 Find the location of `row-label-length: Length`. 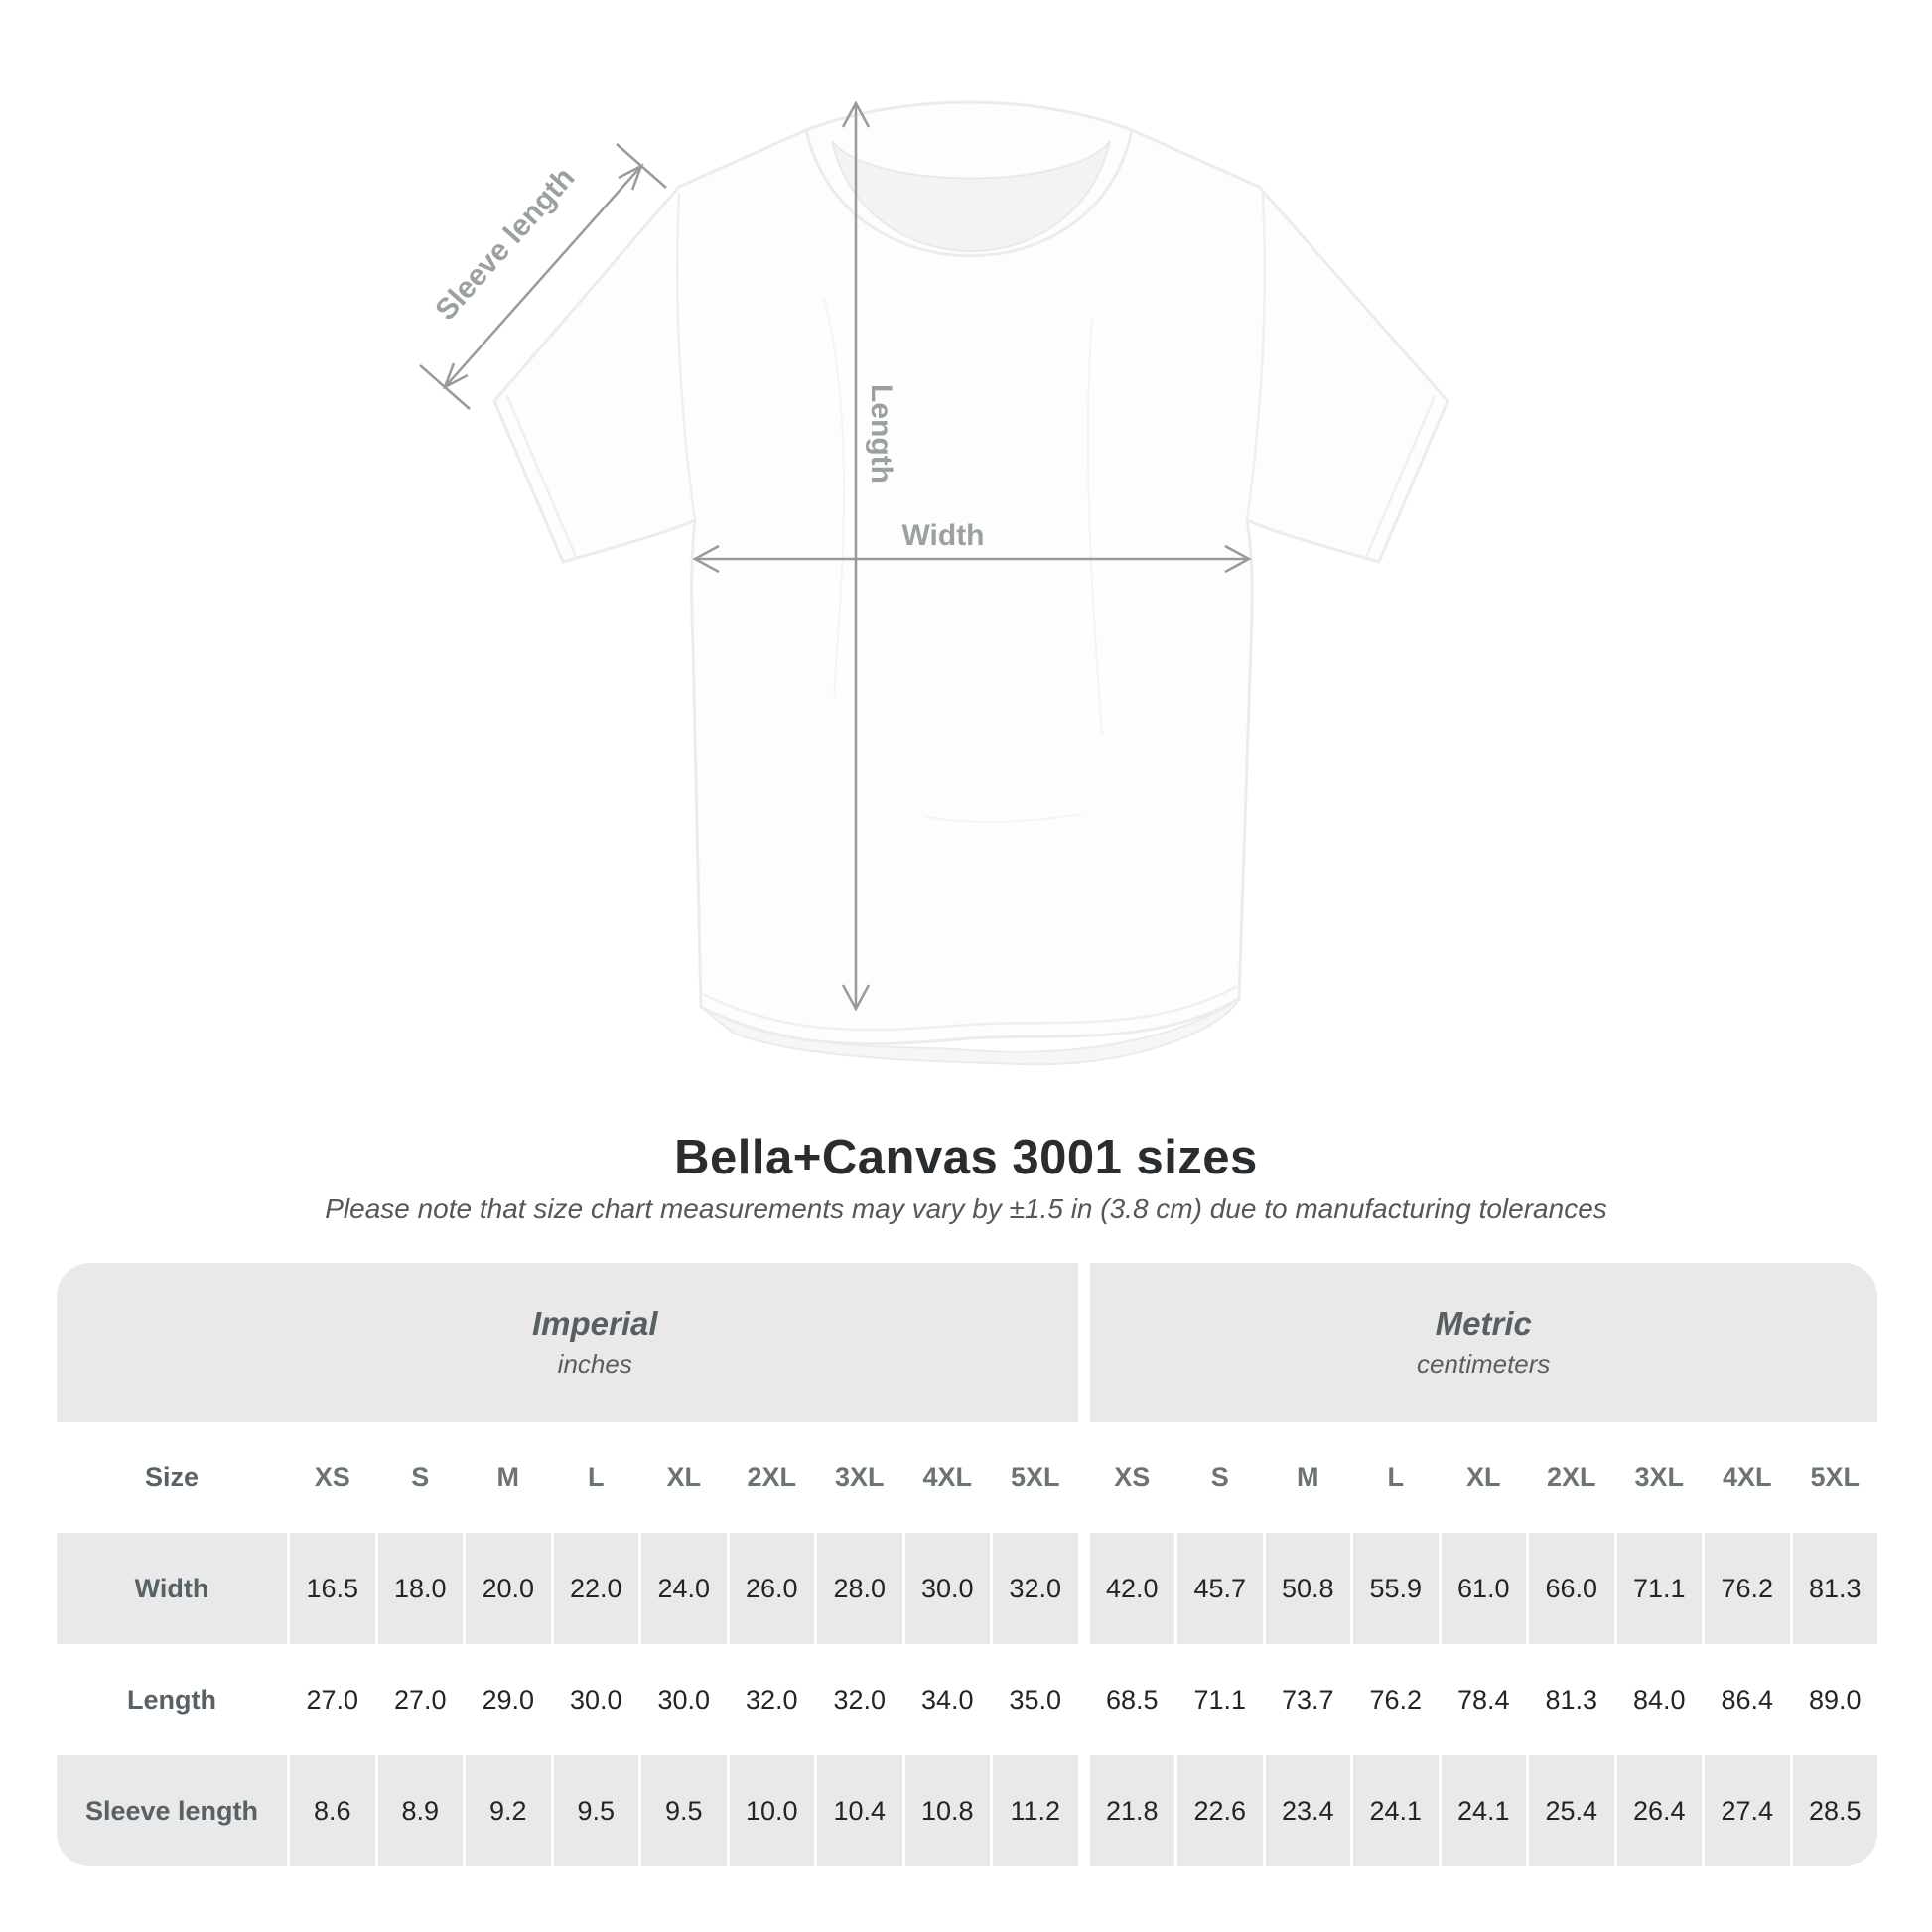

row-label-length: Length is located at coordinates (172, 1700).